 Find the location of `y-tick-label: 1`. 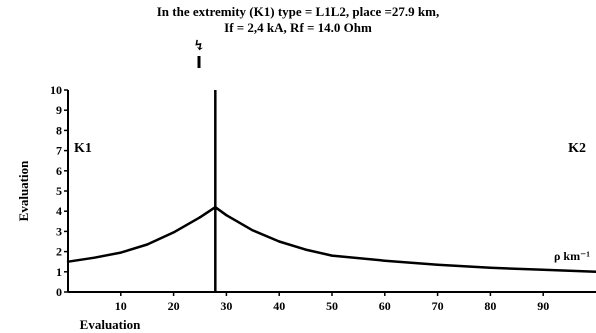

y-tick-label: 1 is located at coordinates (59, 272).